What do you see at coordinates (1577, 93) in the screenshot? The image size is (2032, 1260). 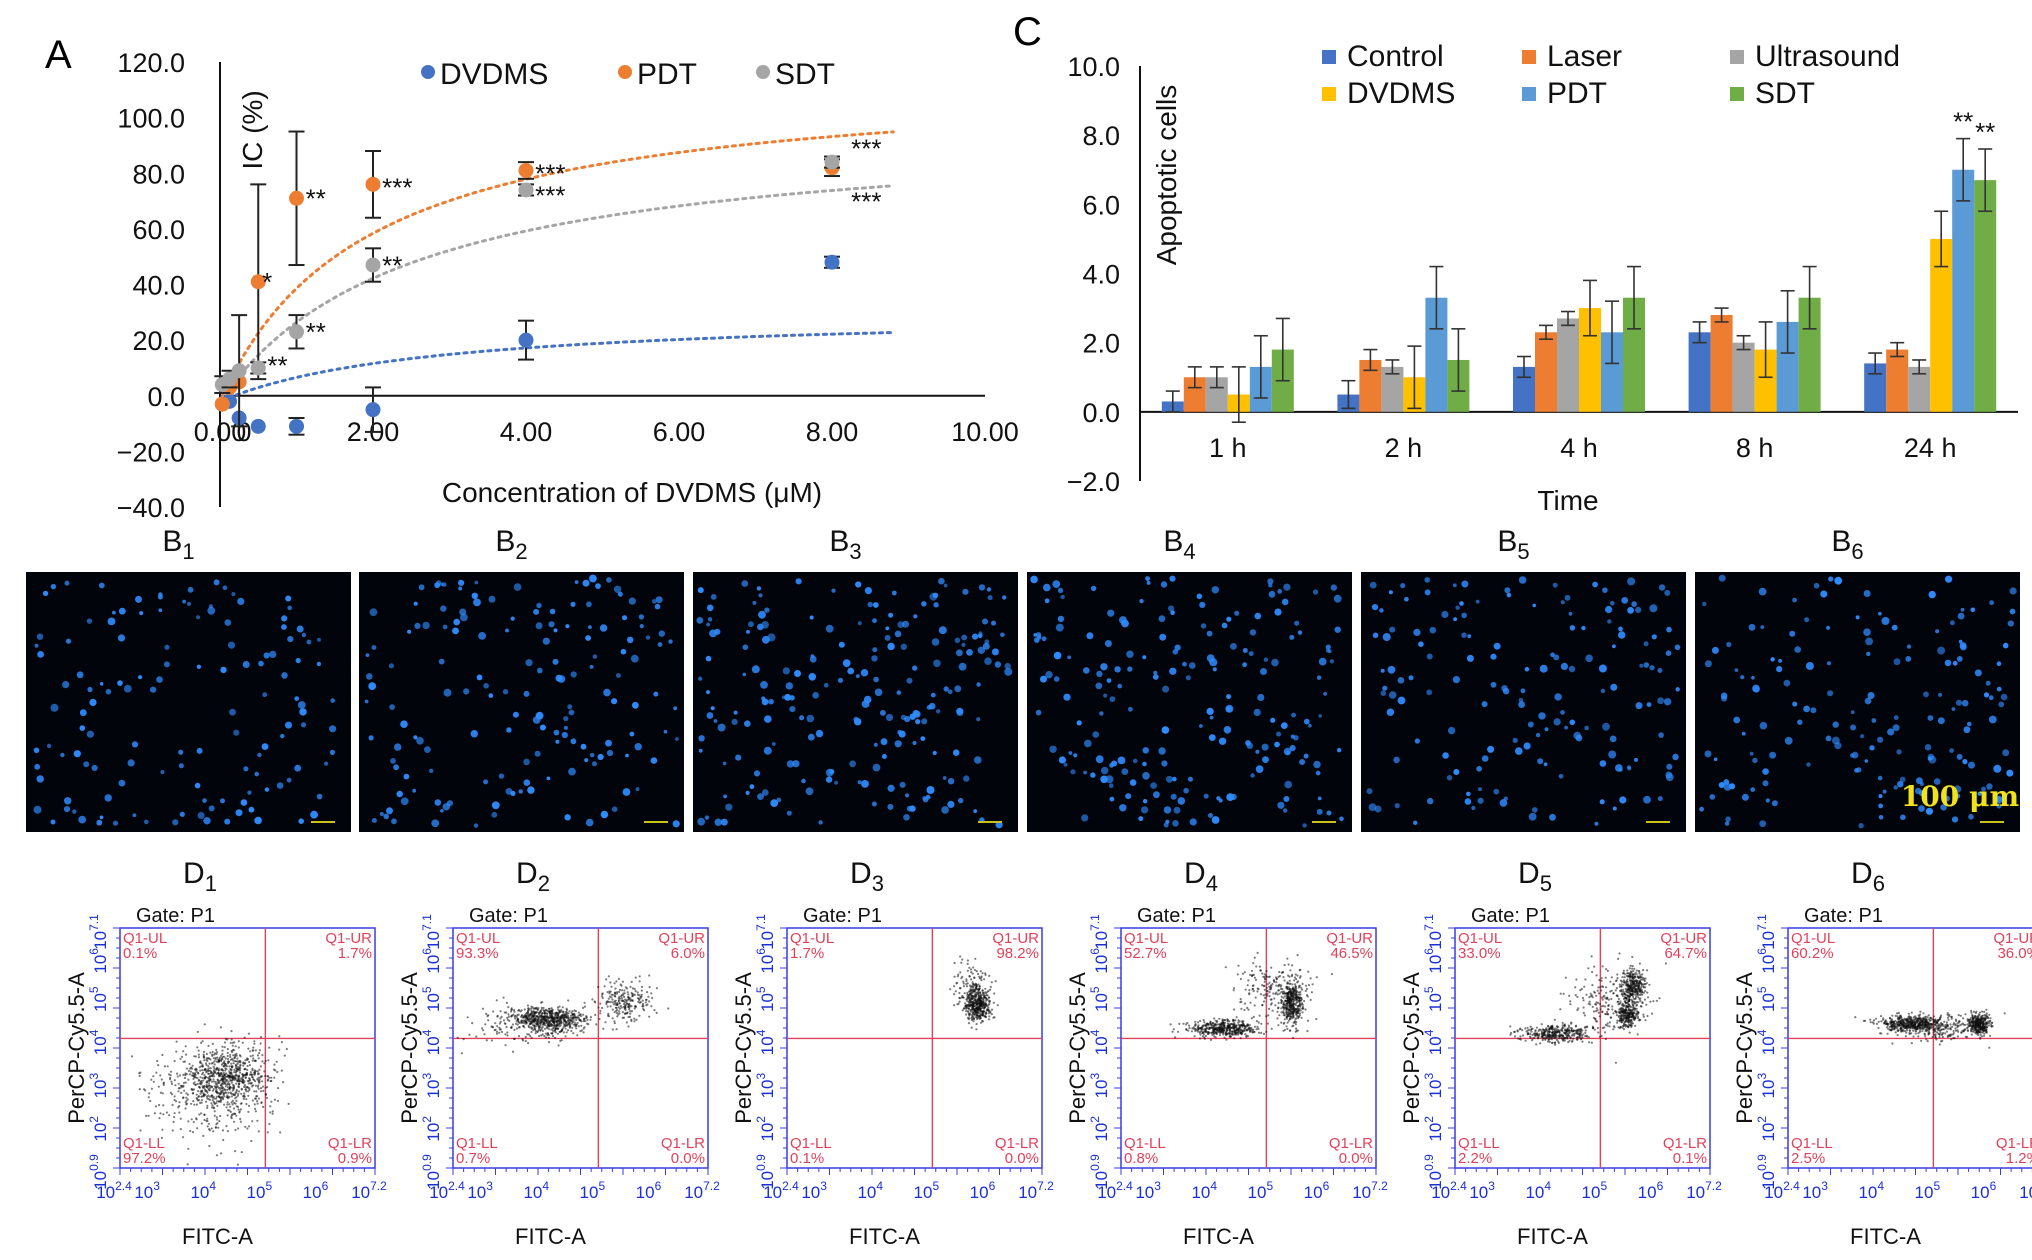 I see `legend-label-pdt: PDT` at bounding box center [1577, 93].